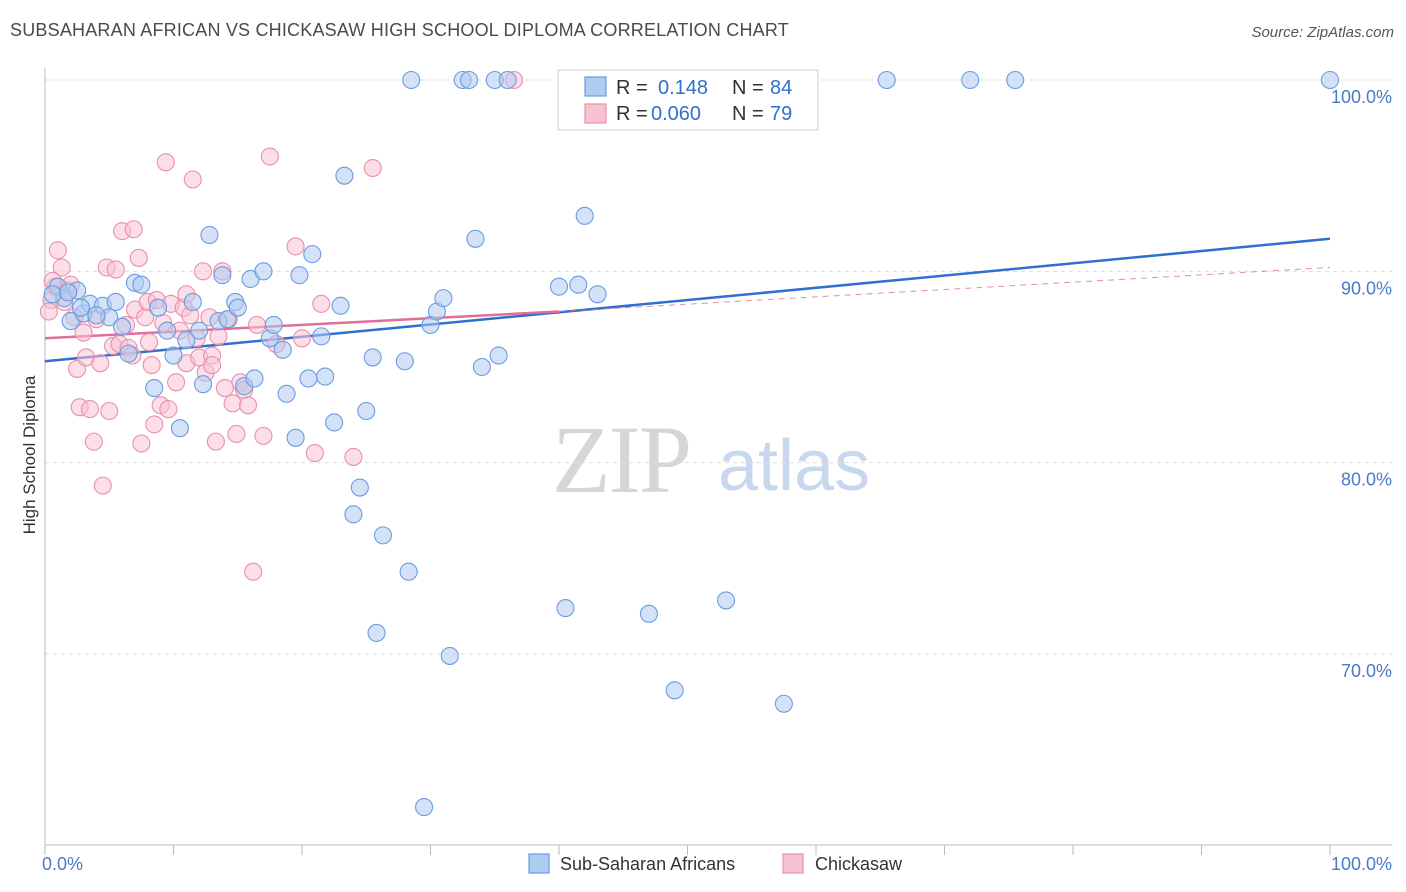  What do you see at coordinates (781, 114) in the screenshot?
I see `legend-n-value-2: 79` at bounding box center [781, 114].